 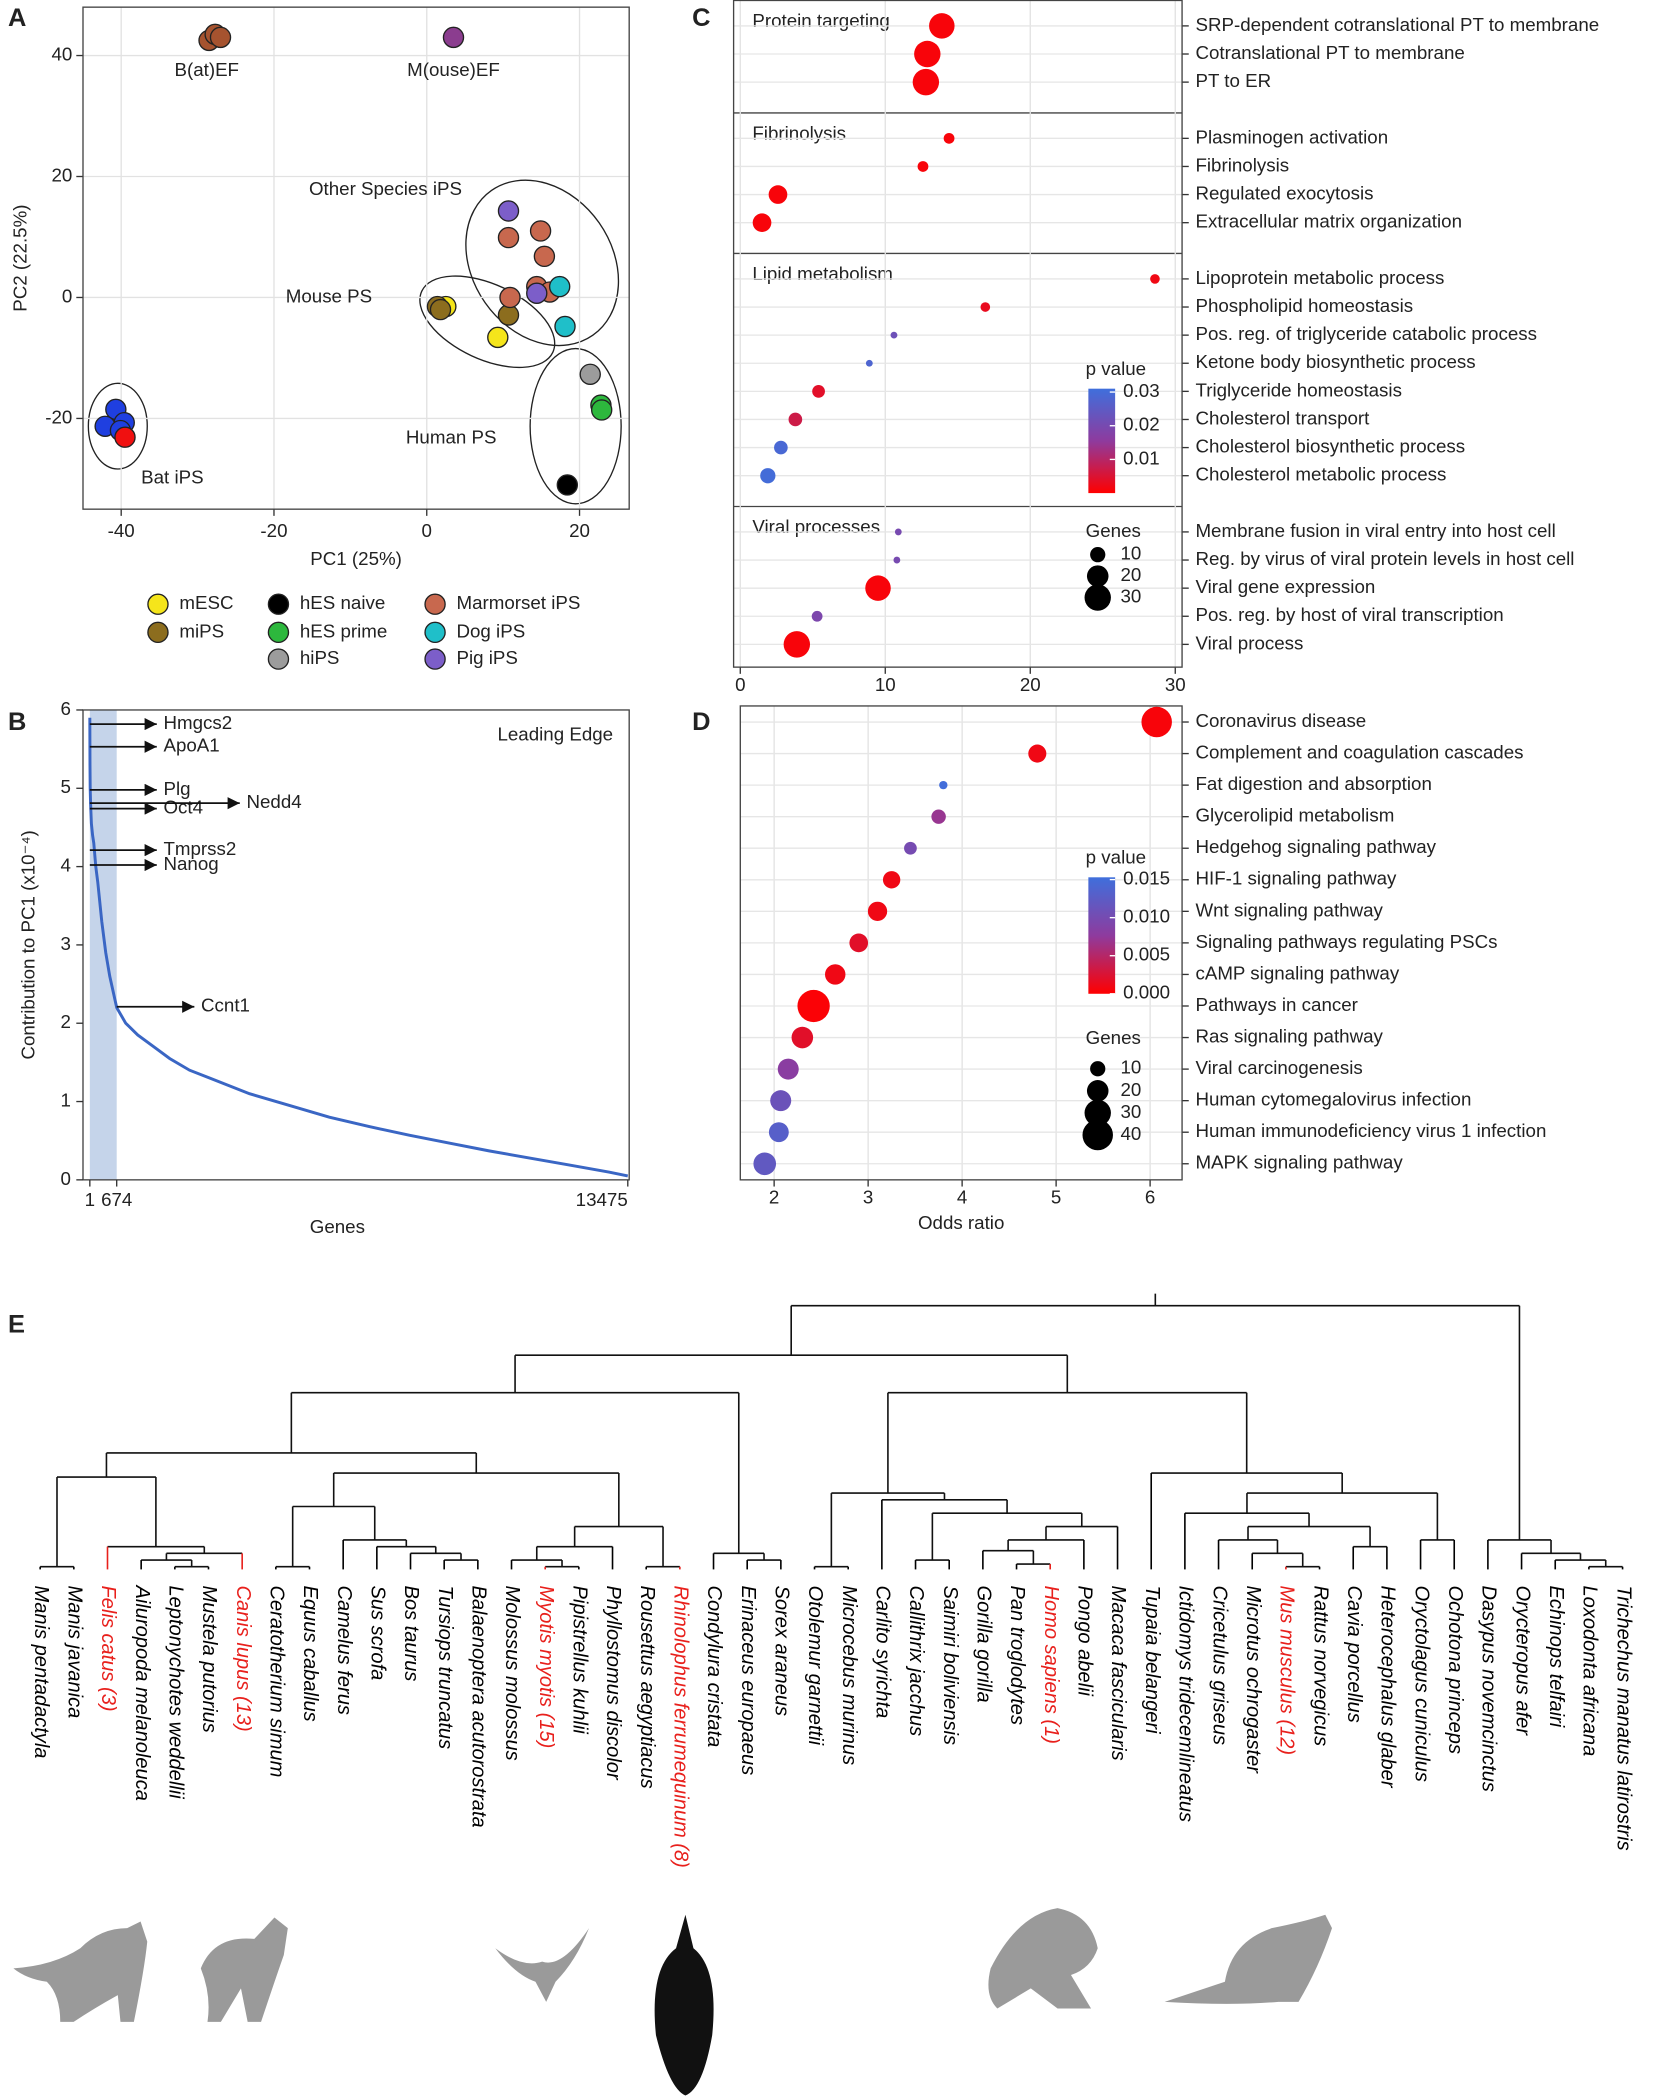 What do you see at coordinates (1141, 424) in the screenshot?
I see `colorbar-tick-label: 0.02` at bounding box center [1141, 424].